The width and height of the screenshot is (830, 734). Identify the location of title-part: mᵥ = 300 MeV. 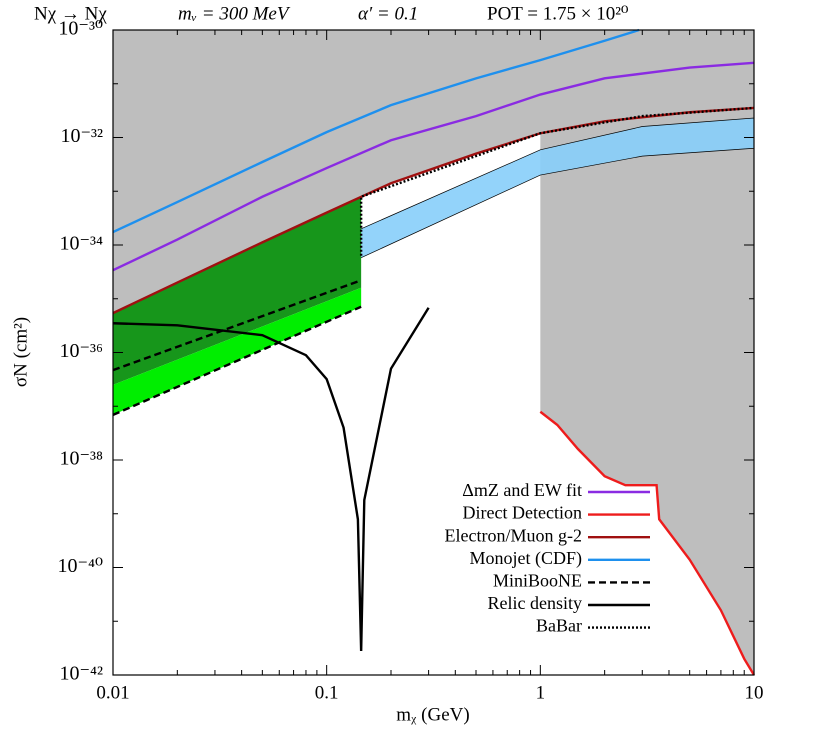
(234, 13).